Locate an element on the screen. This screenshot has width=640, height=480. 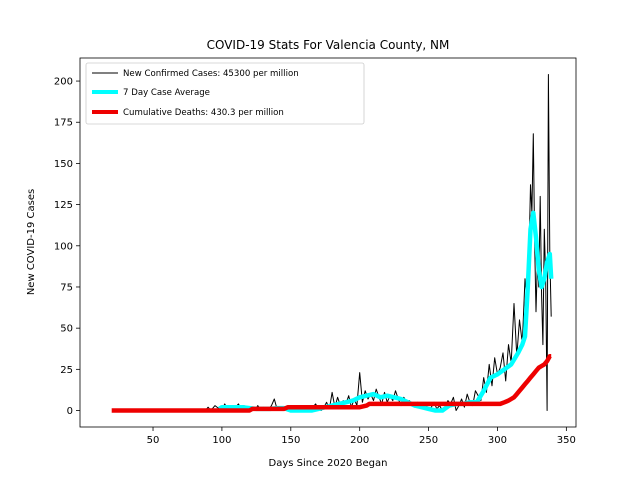
y-tick-label: 200 is located at coordinates (63, 82).